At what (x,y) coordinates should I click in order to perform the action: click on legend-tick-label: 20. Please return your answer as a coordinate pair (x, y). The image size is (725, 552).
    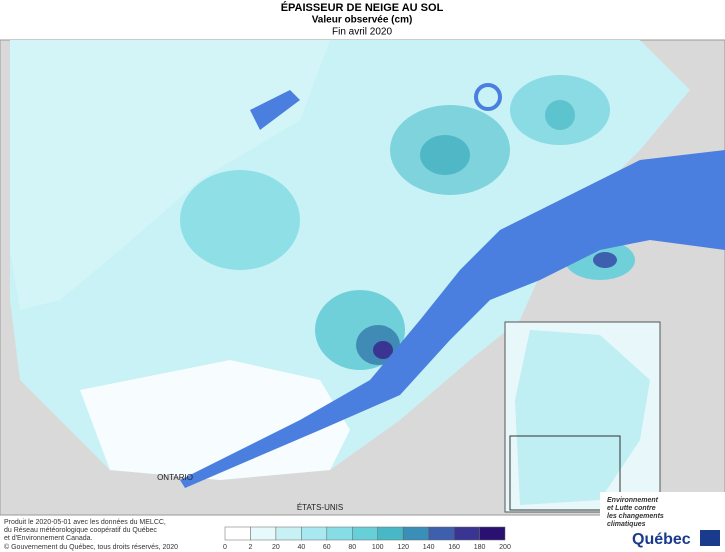
    Looking at the image, I should click on (276, 547).